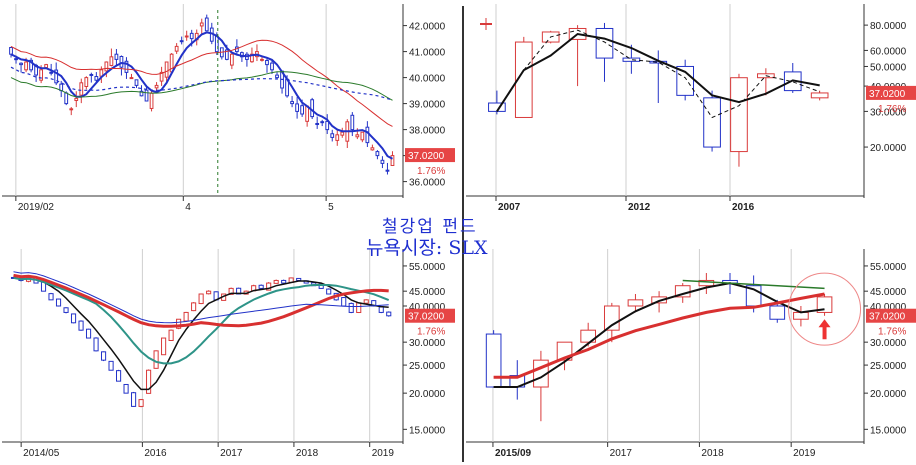 Image resolution: width=916 pixels, height=465 pixels. I want to click on x-tick-label: 2019, so click(804, 453).